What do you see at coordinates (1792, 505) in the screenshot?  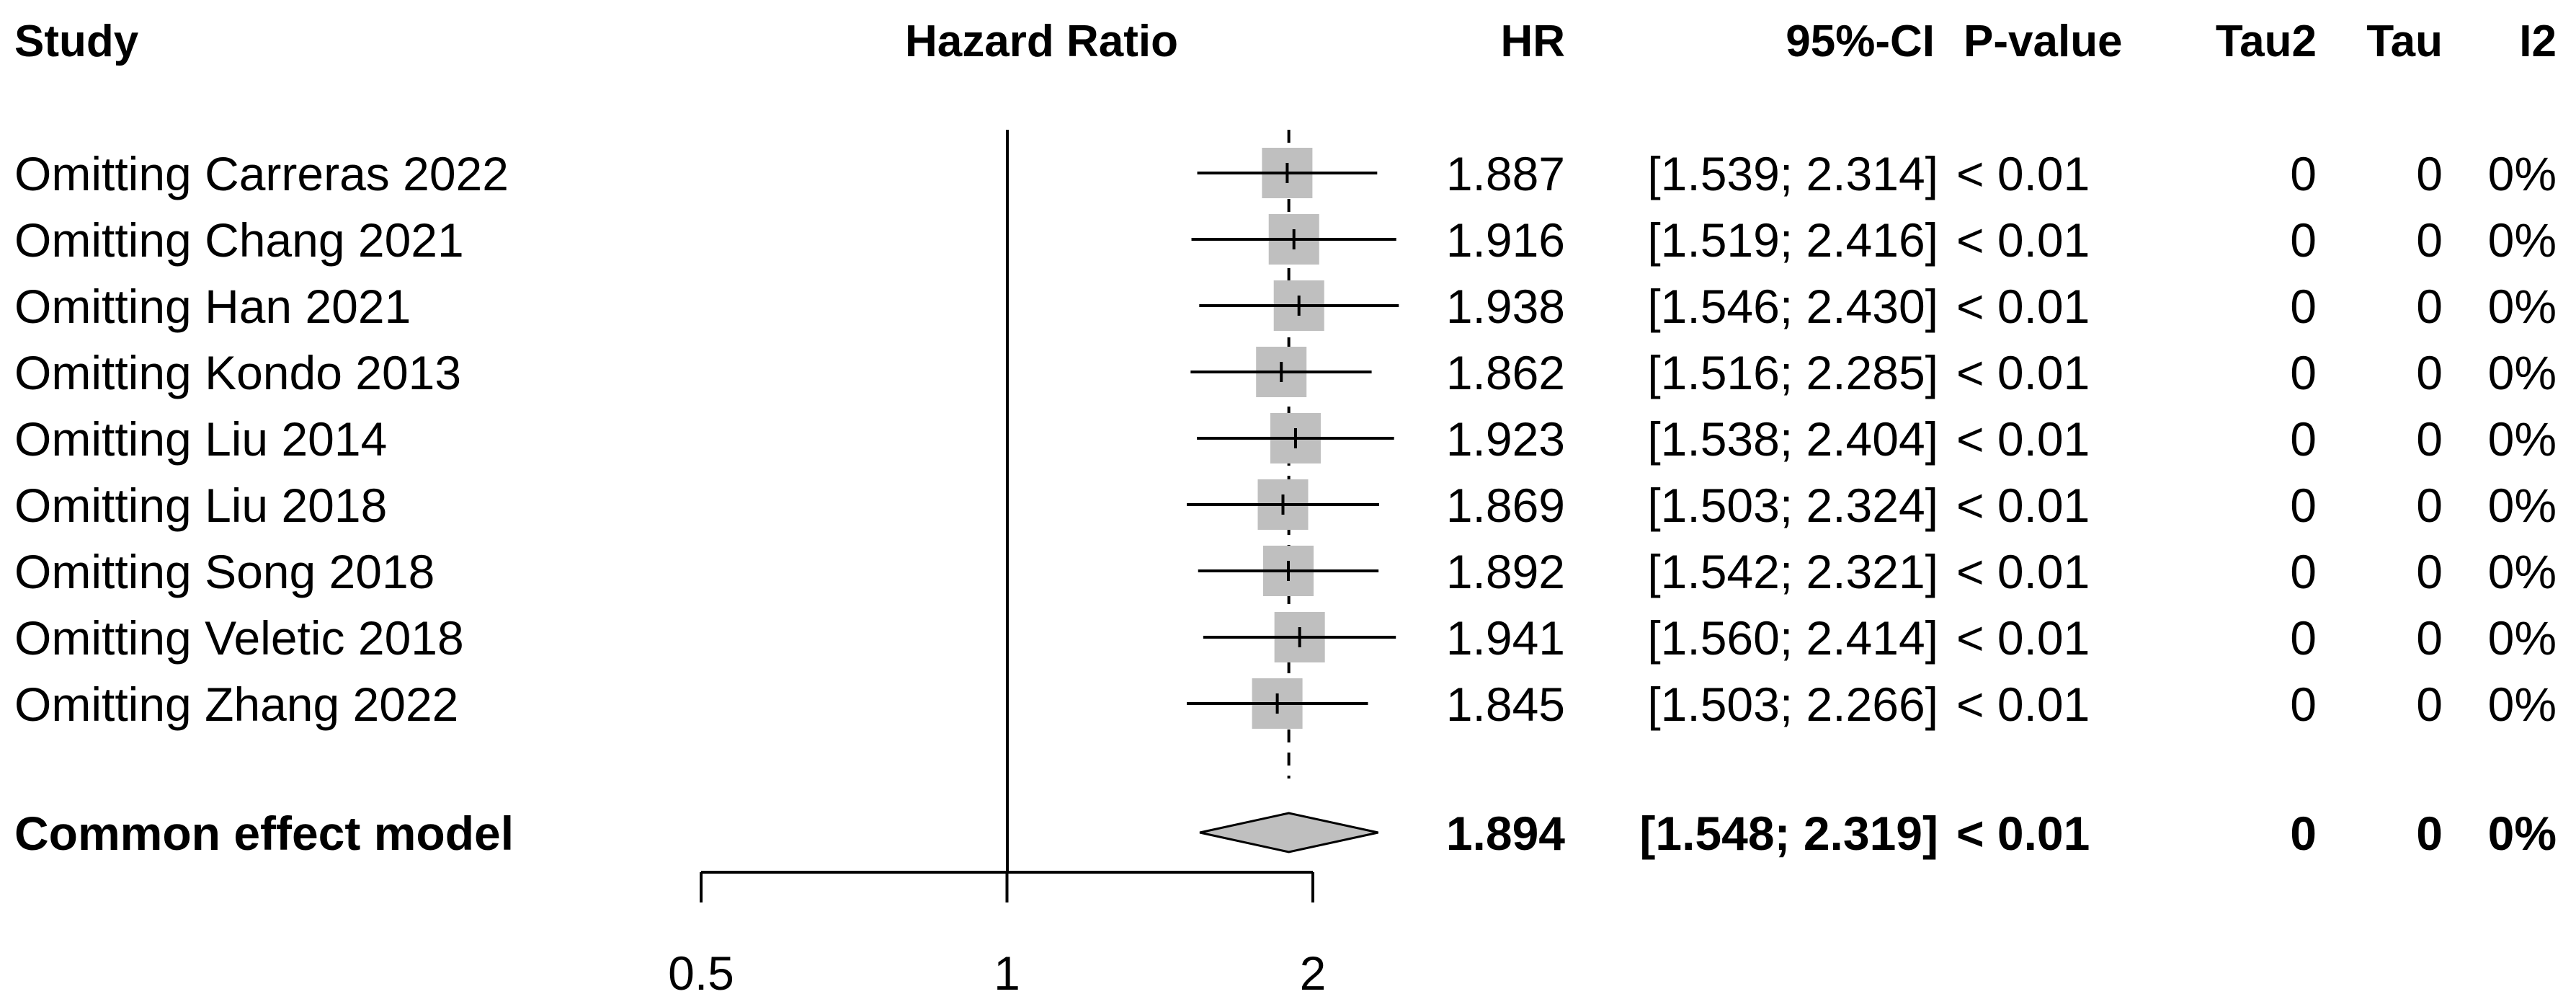 I see `ci-value: [1.503; 2.324]` at bounding box center [1792, 505].